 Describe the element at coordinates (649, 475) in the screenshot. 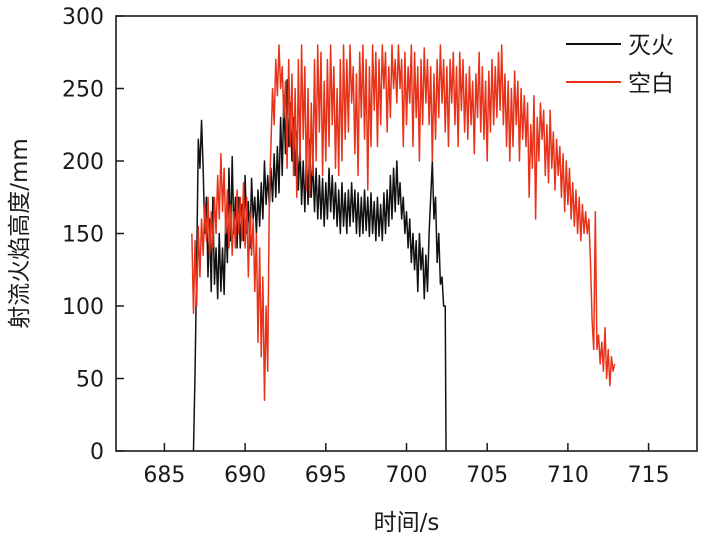

I see `x-tick-label: 715` at that location.